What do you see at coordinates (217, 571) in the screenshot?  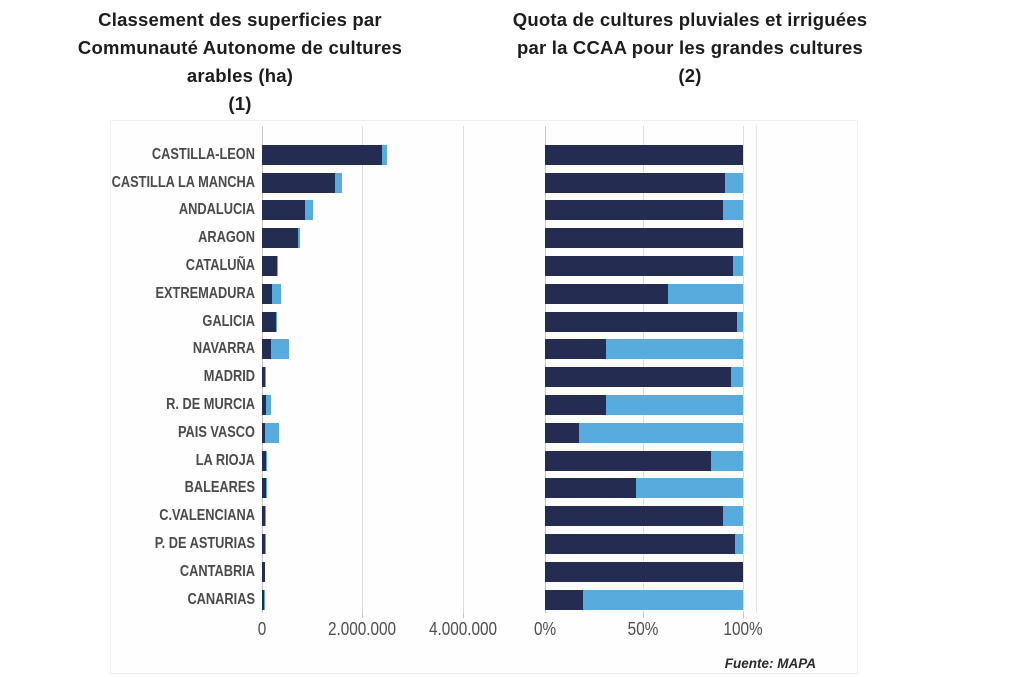 I see `region-label: CANTABRIA` at bounding box center [217, 571].